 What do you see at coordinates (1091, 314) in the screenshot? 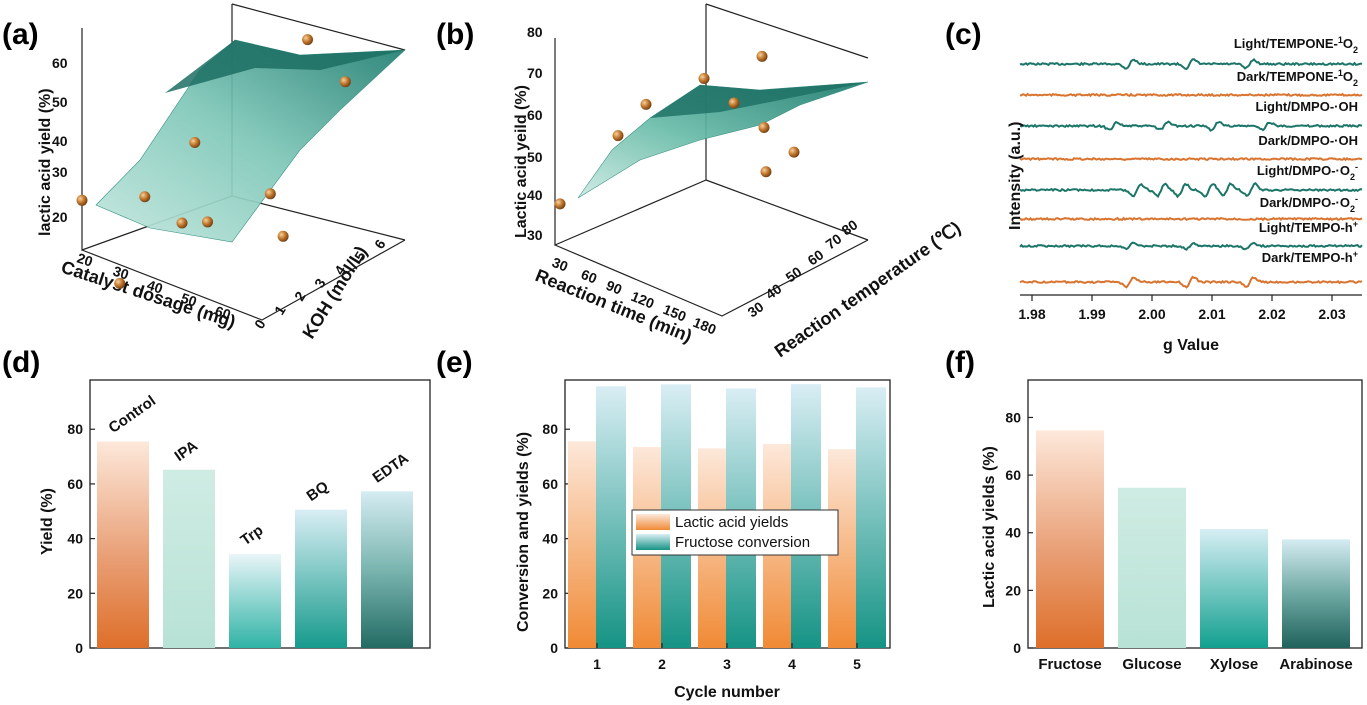
I see `c-x-tick-label: 1.99` at bounding box center [1091, 314].